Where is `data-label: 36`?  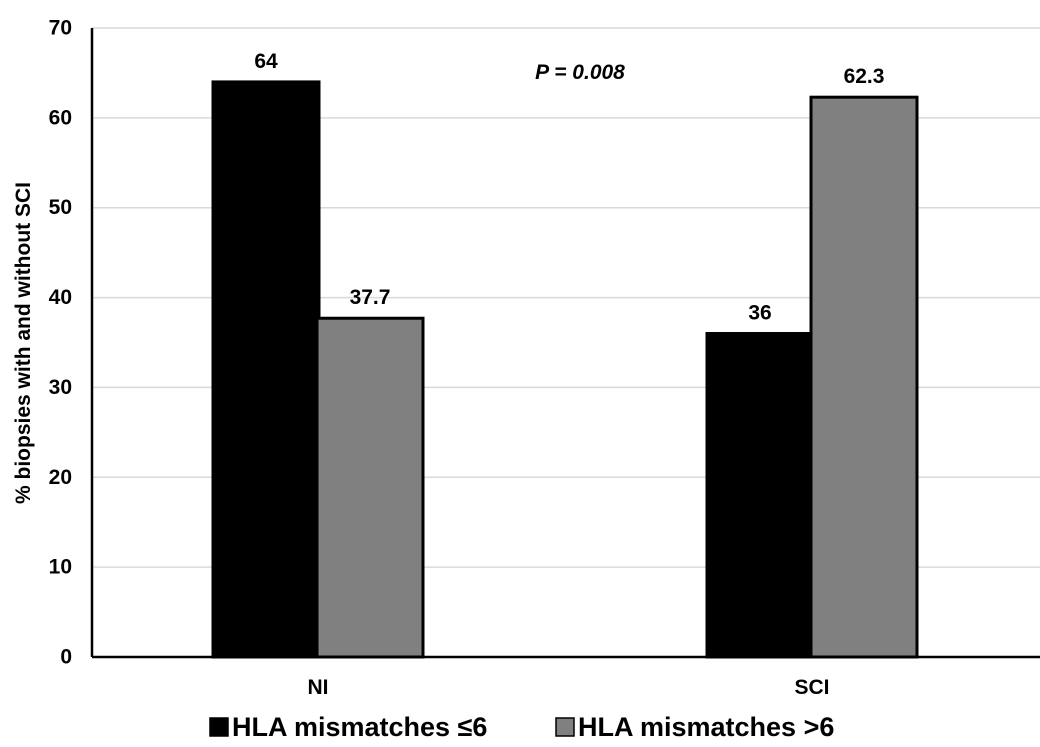
data-label: 36 is located at coordinates (759, 313).